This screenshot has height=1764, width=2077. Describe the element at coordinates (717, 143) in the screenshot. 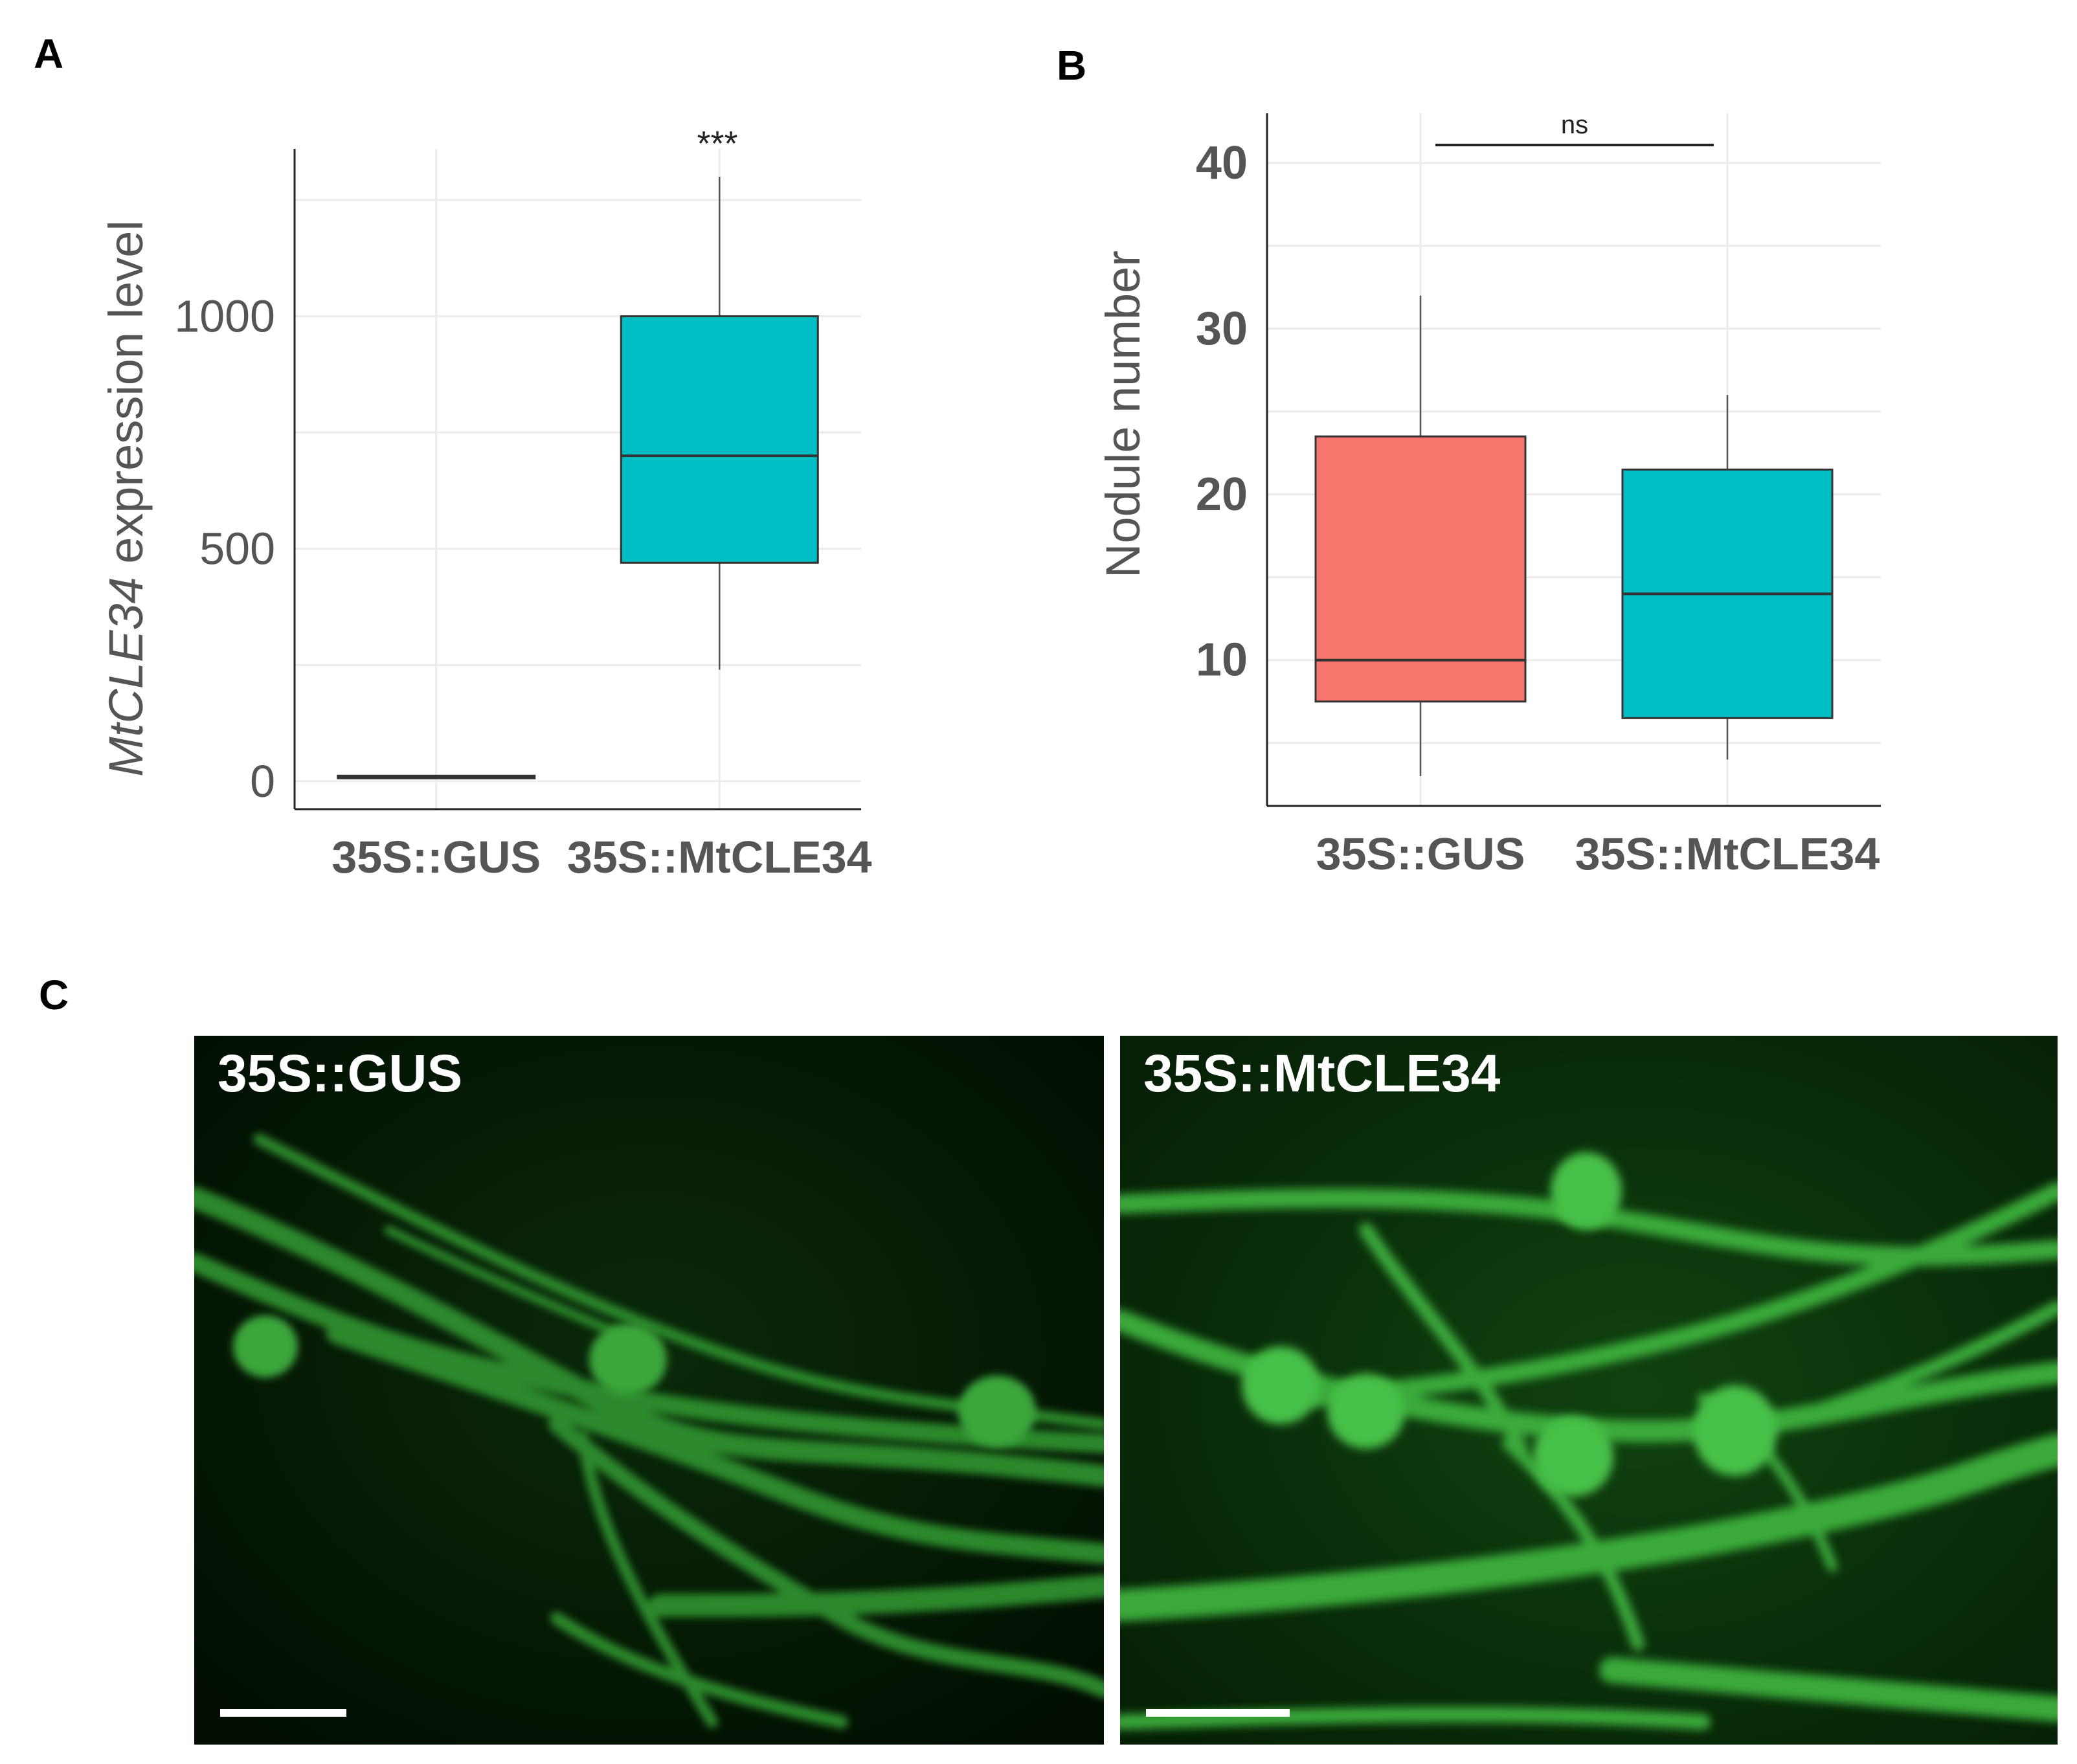

I see `significance-stars: ***` at that location.